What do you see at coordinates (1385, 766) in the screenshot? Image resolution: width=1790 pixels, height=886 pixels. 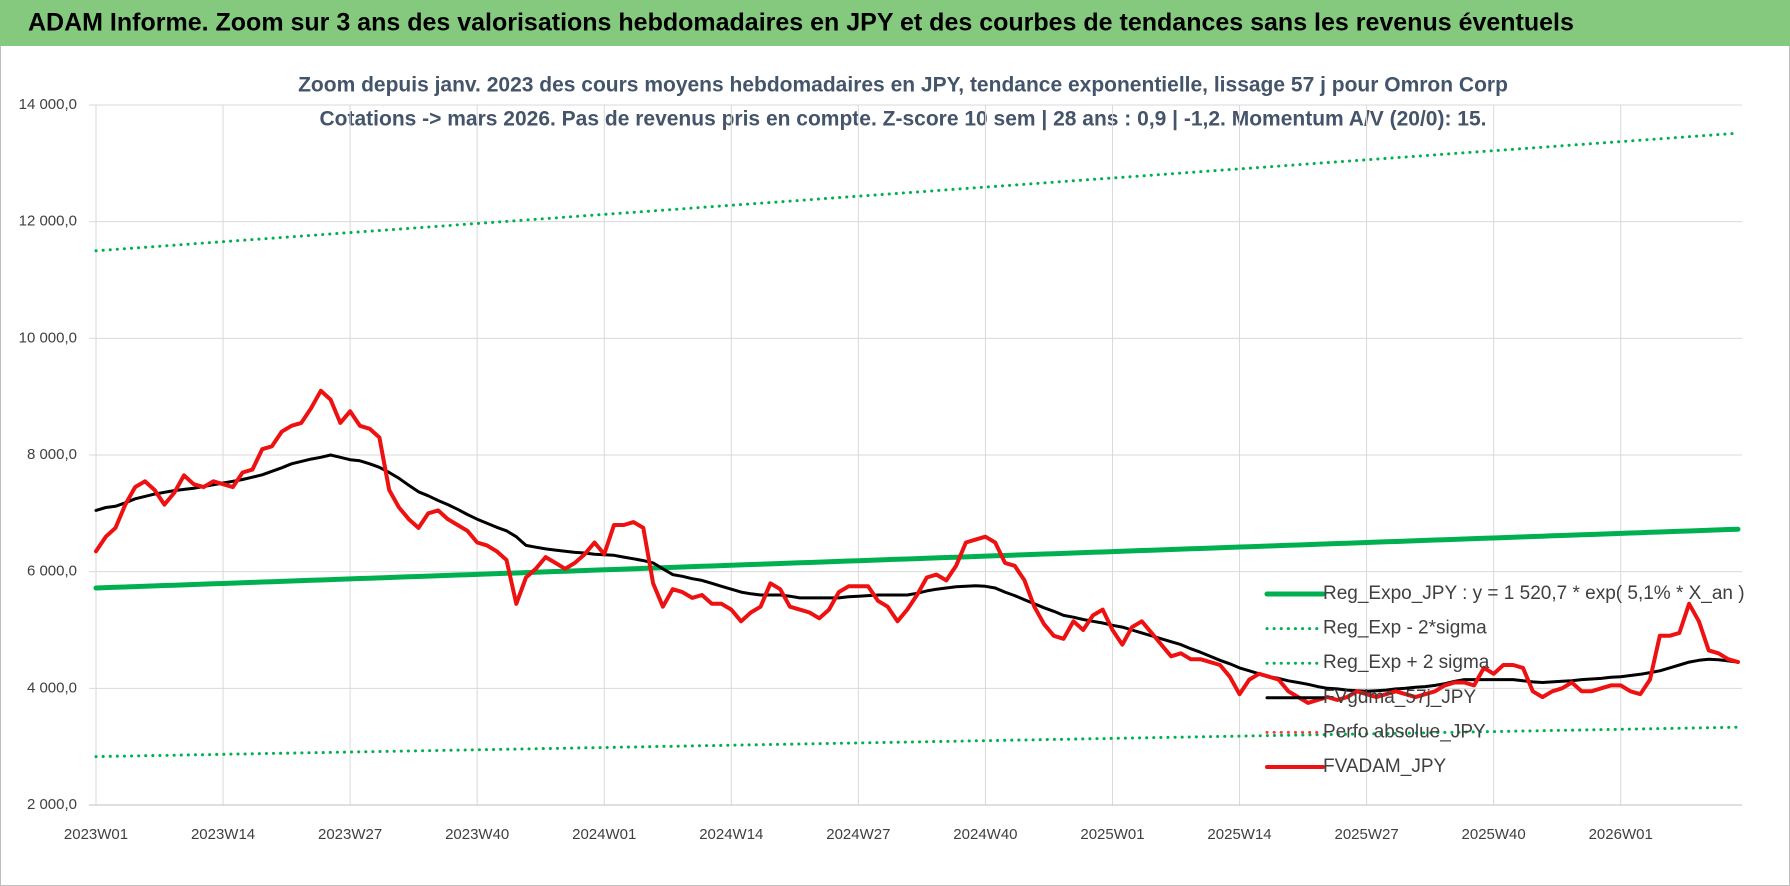 I see `legend-label: FVADAM_JPY` at bounding box center [1385, 766].